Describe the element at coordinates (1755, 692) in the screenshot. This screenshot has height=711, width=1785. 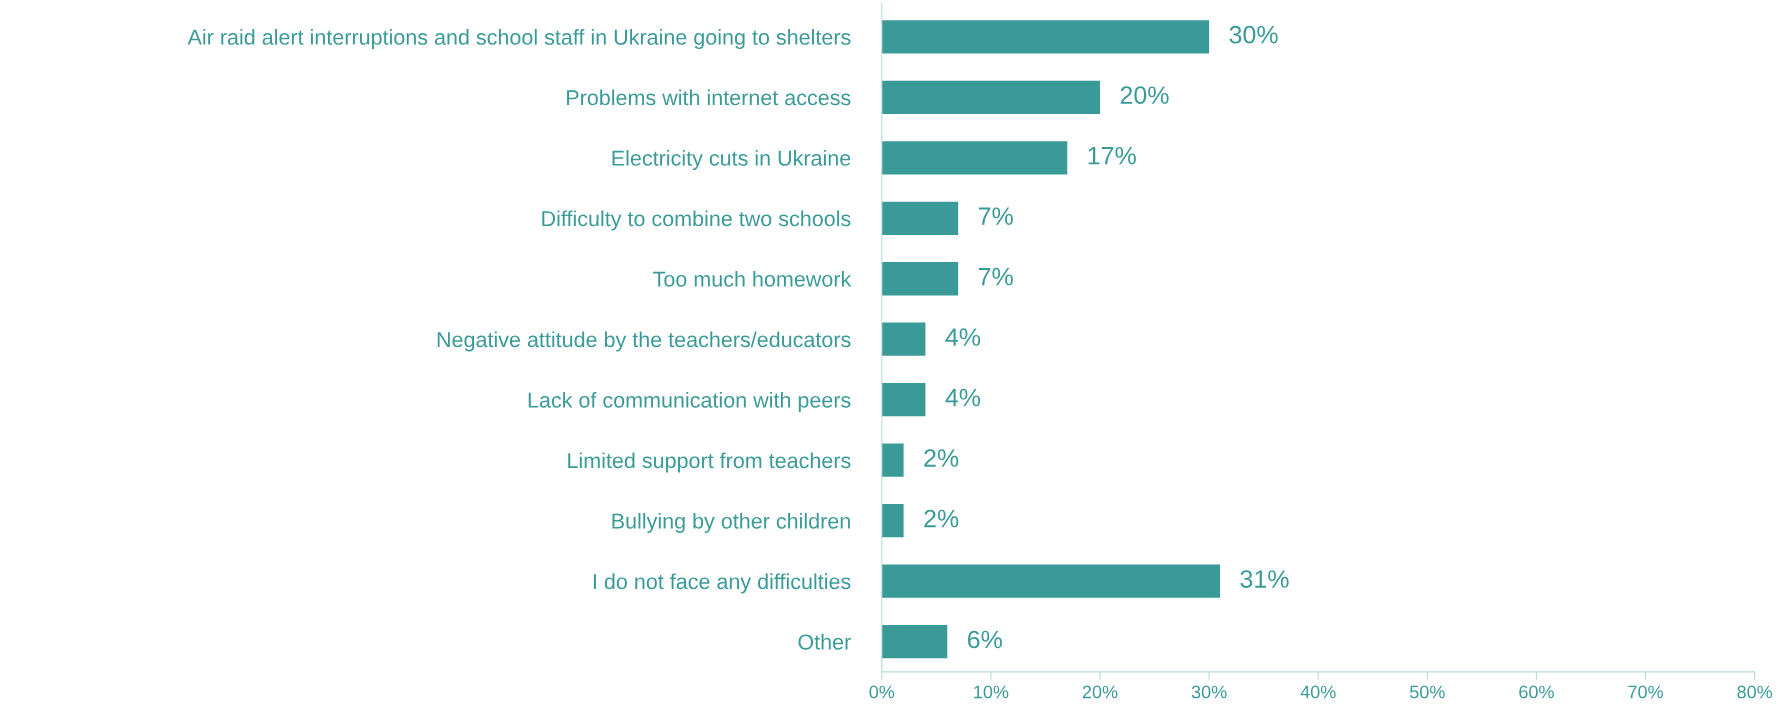
I see `x-tick-label: 80%` at that location.